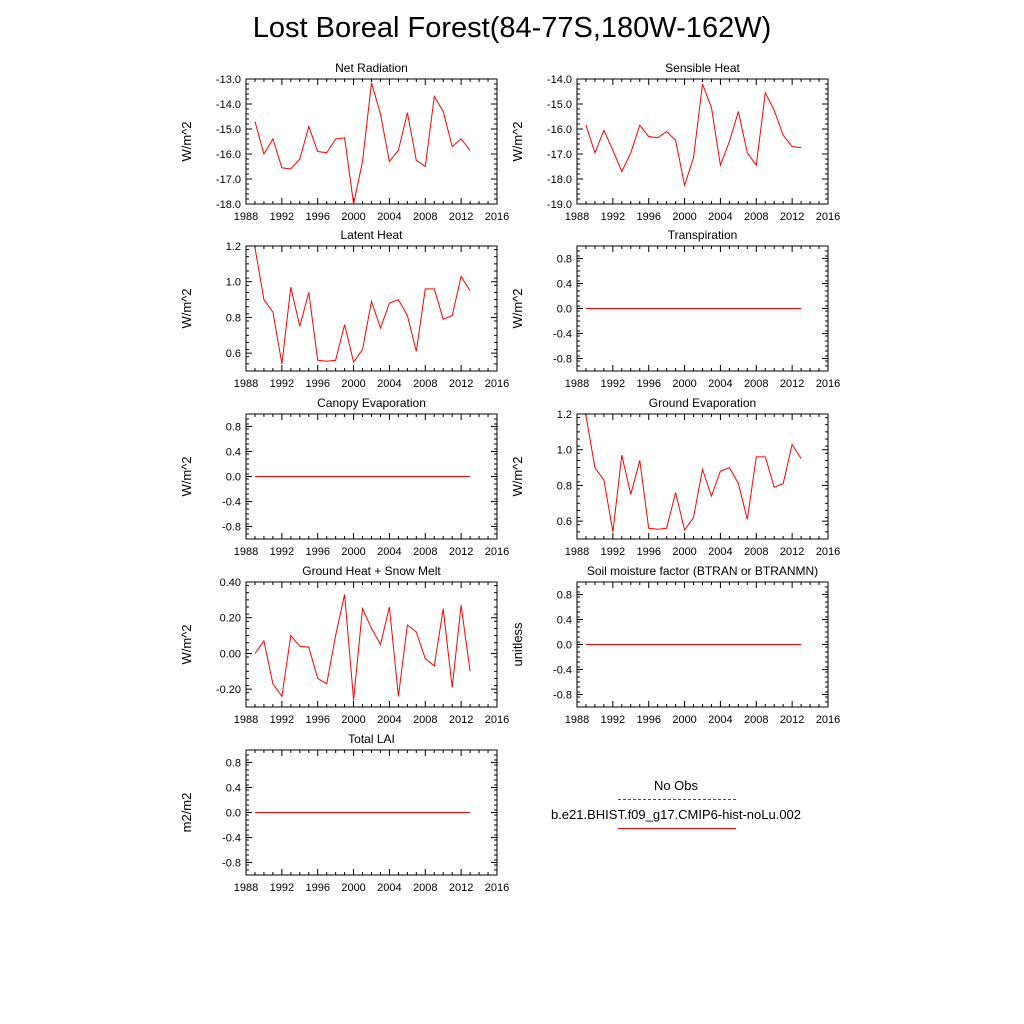  I want to click on panel-title: Latent Heat, so click(371, 235).